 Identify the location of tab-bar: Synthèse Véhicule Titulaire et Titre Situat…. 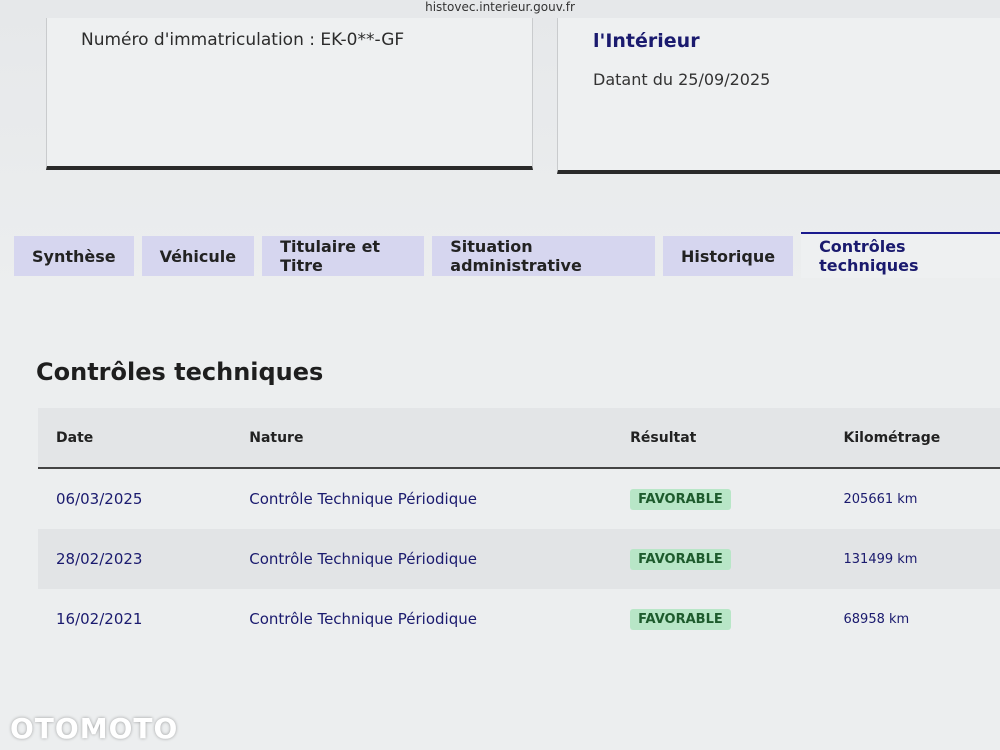
(507, 256).